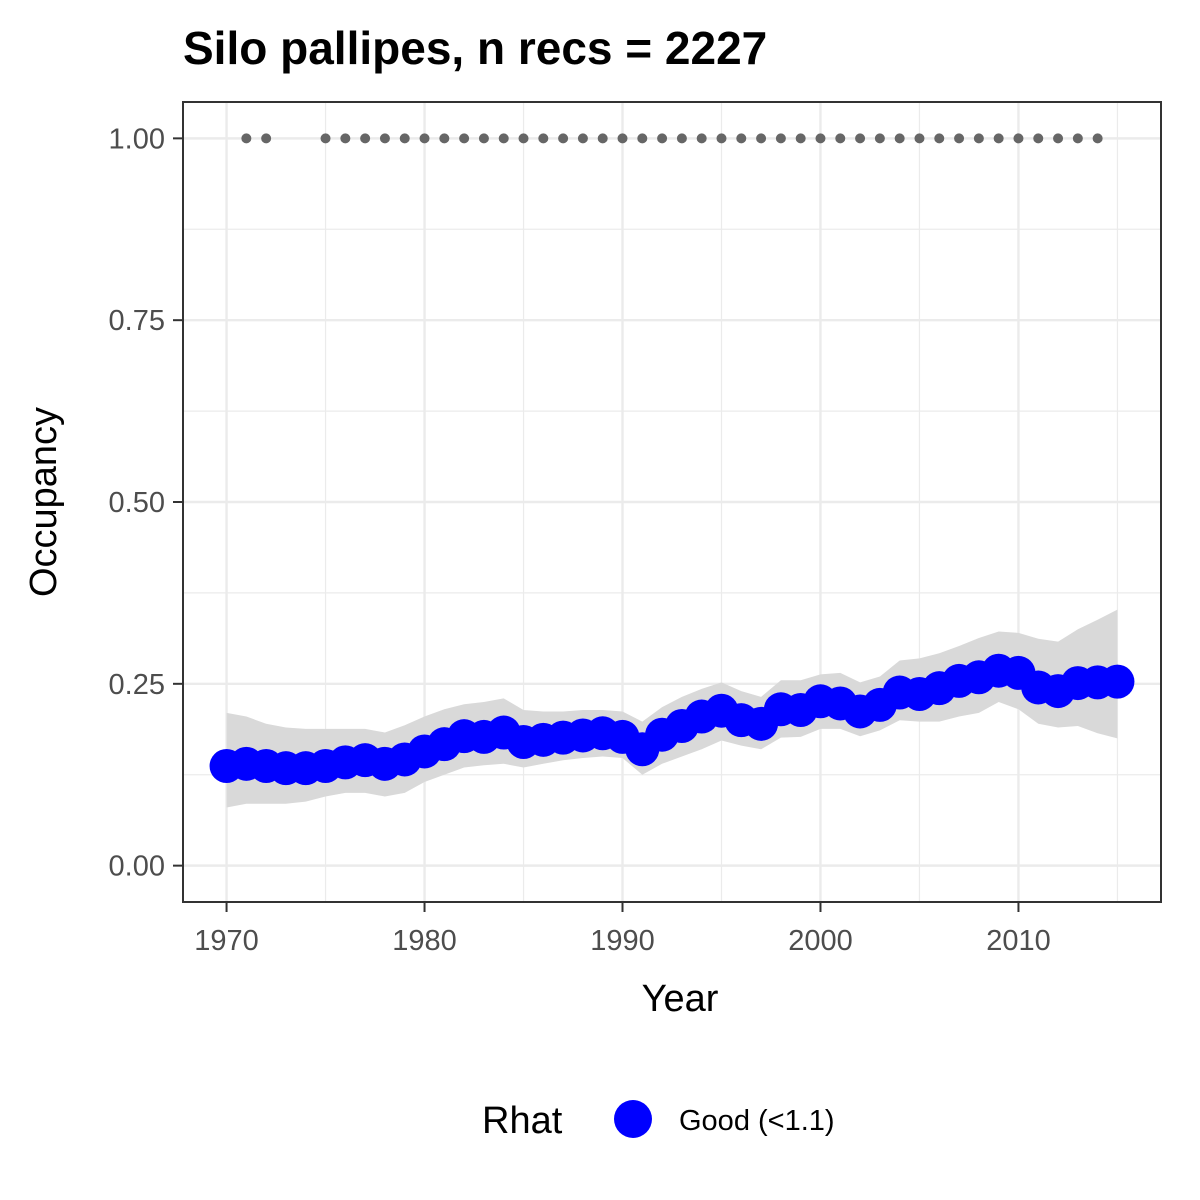  What do you see at coordinates (1018, 941) in the screenshot?
I see `x-tick-label: 2010` at bounding box center [1018, 941].